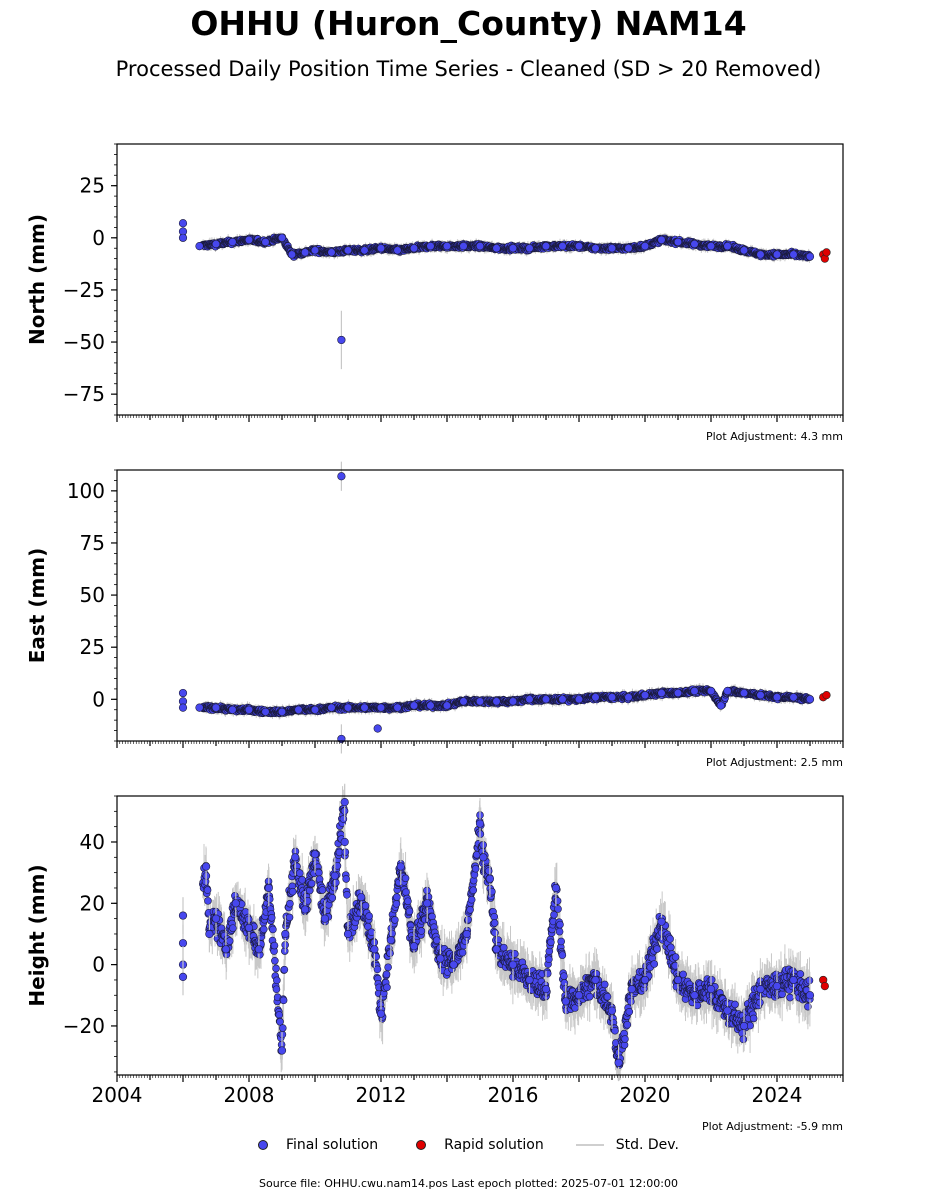 This screenshot has width=937, height=1200. What do you see at coordinates (92, 186) in the screenshot?
I see `y-tick-label: 25` at bounding box center [92, 186].